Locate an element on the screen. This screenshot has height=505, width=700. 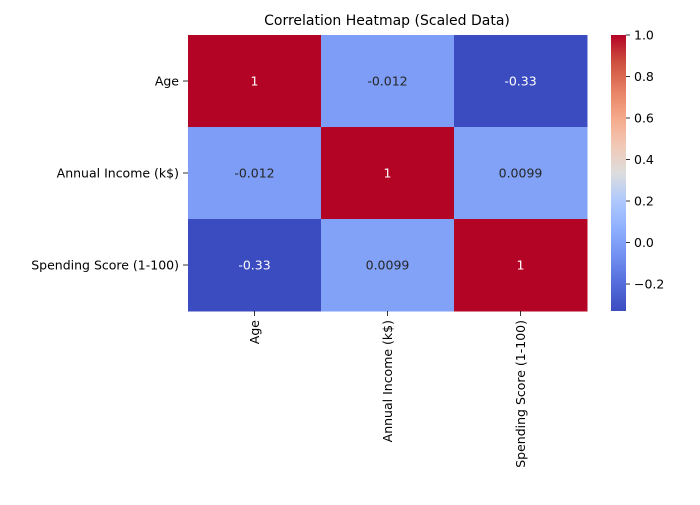
colorbar-tick-label: 0.0 is located at coordinates (644, 242).